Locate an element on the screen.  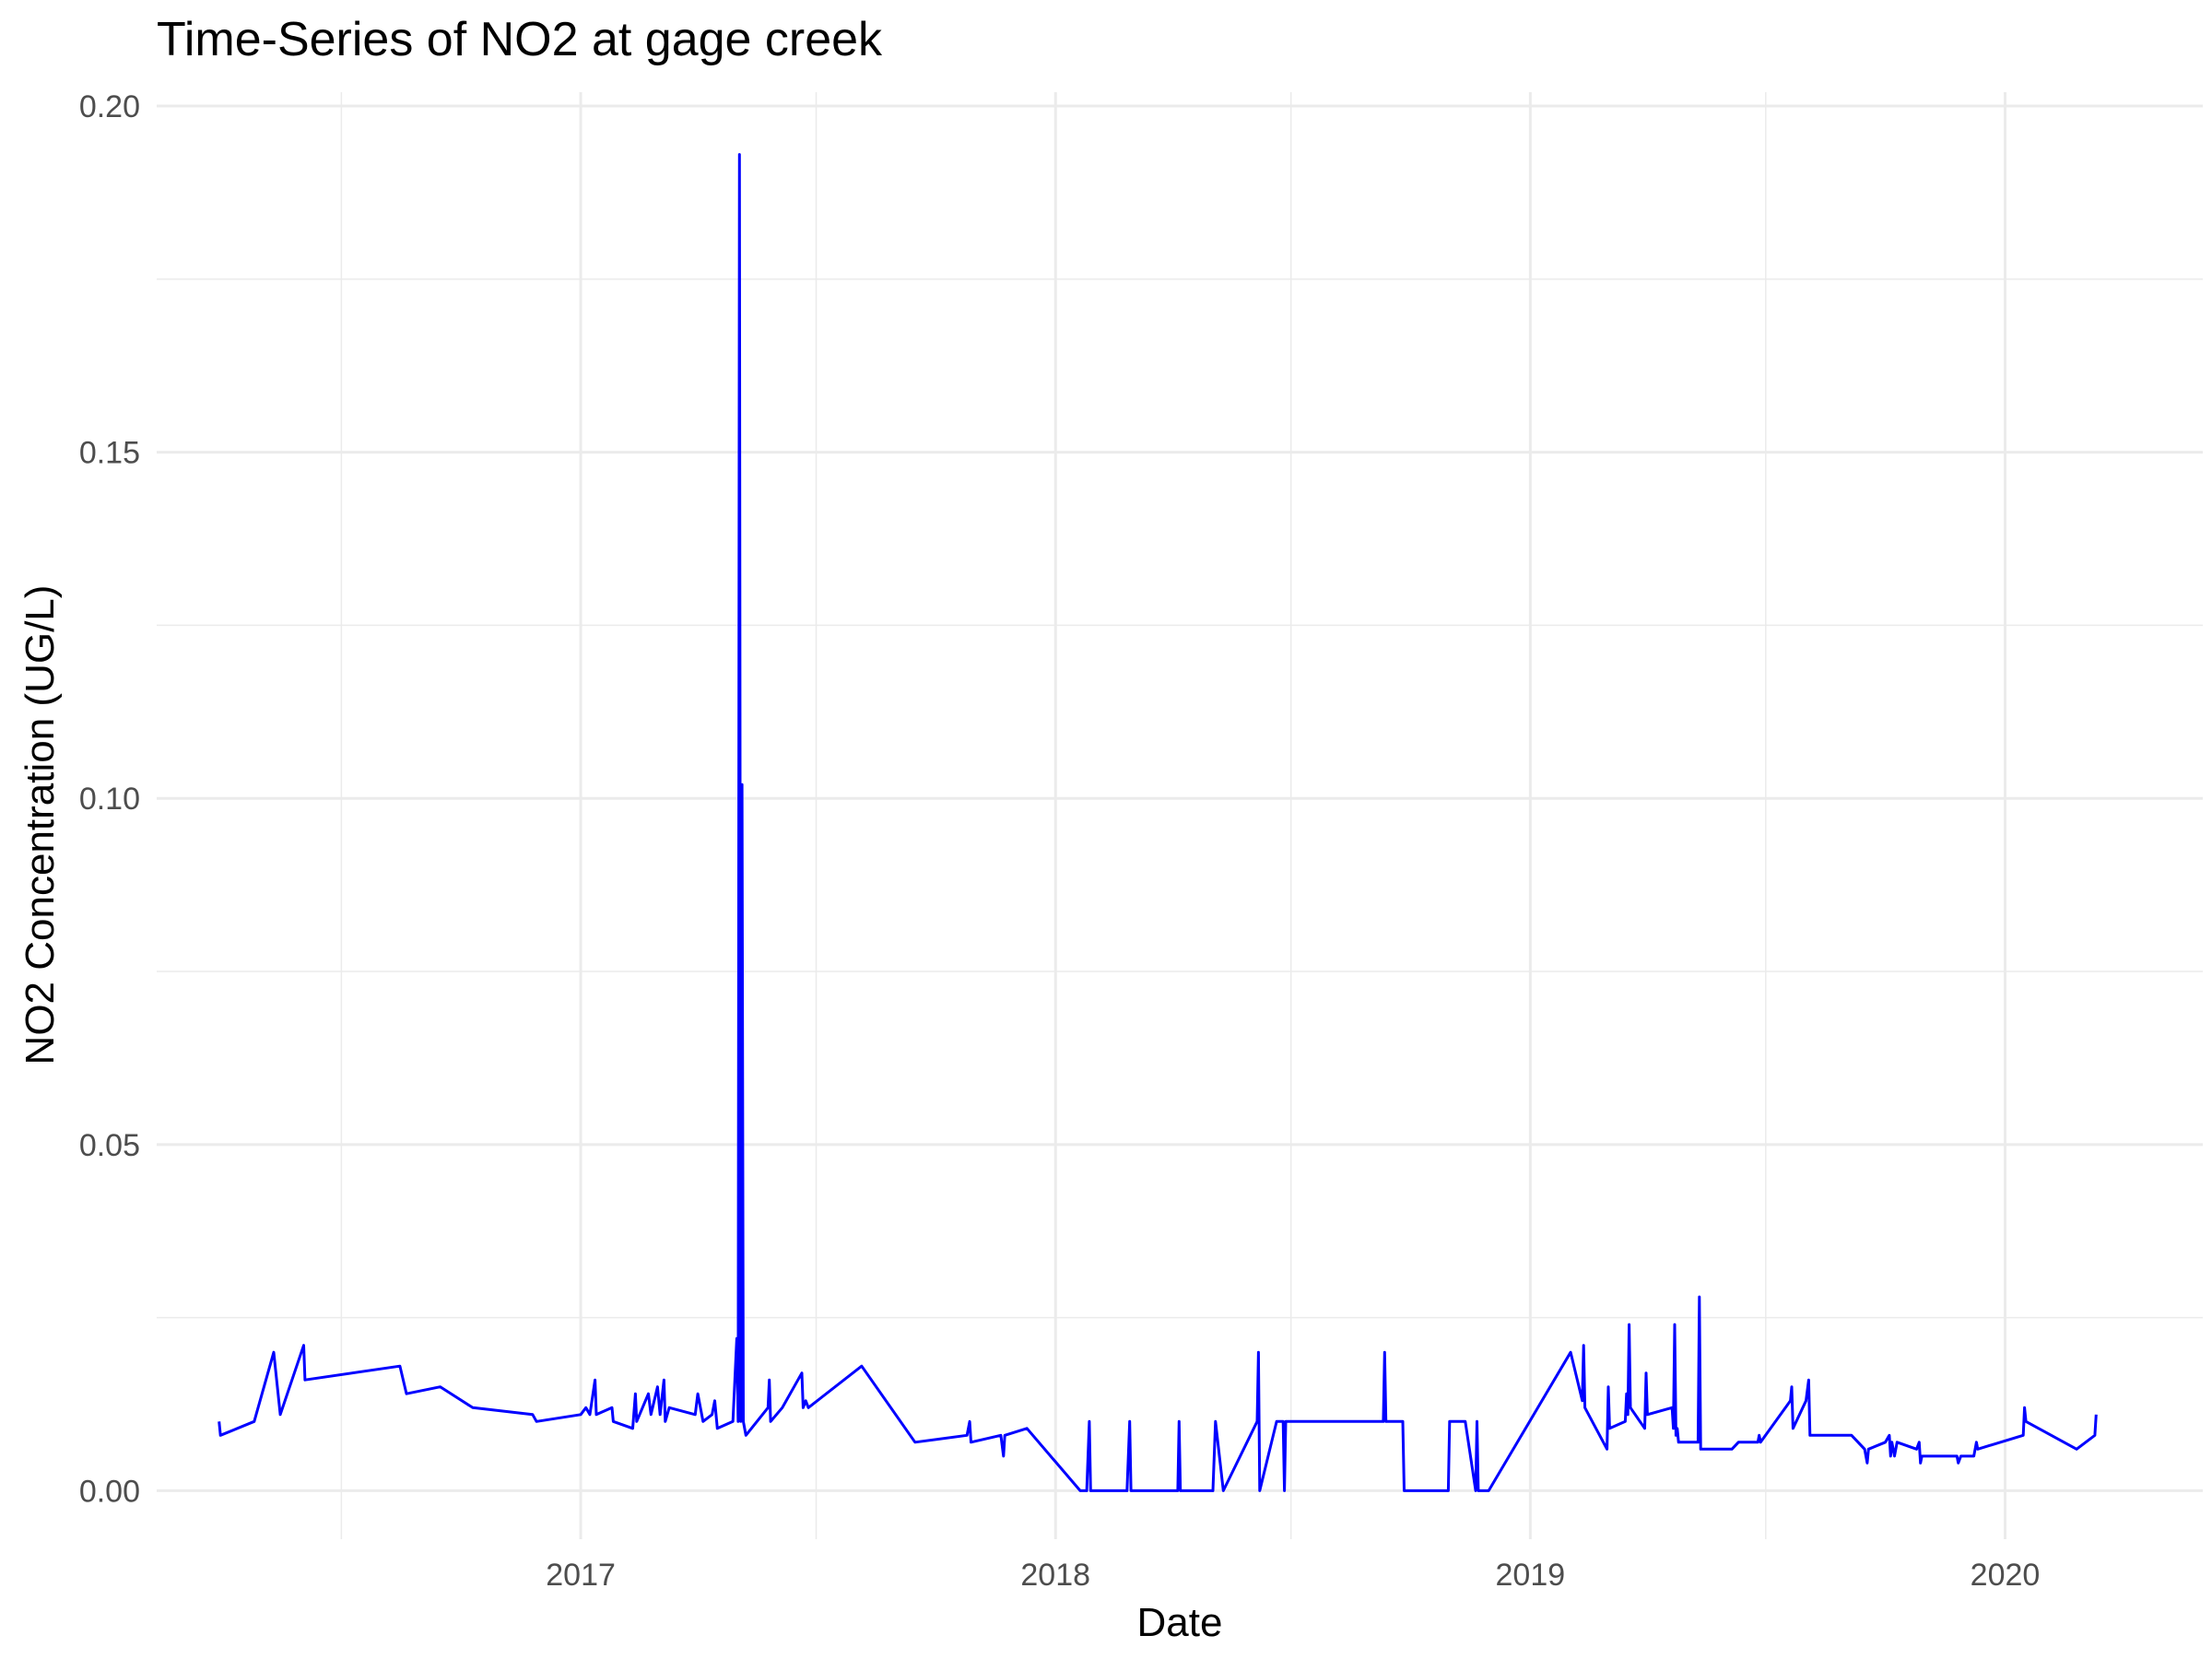
y-axis-tick-labels: 0.00 0.05 0.10 0.15 0.20 is located at coordinates (109, 799).